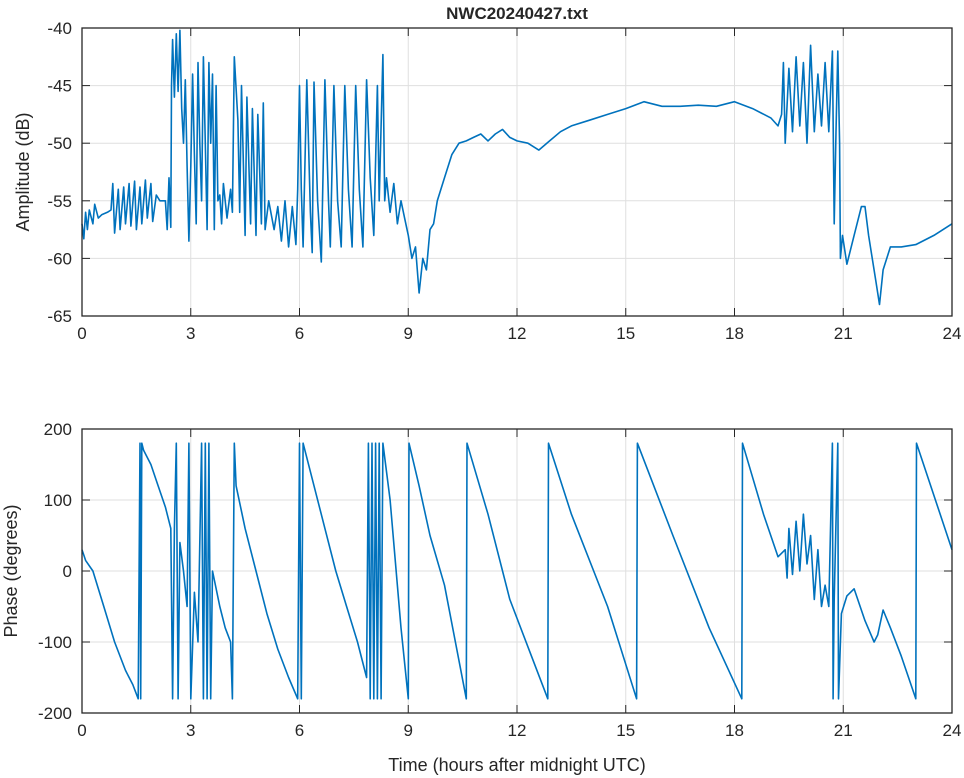 This screenshot has height=778, width=964. I want to click on plot2-y-tick-label: -200, so click(55, 713).